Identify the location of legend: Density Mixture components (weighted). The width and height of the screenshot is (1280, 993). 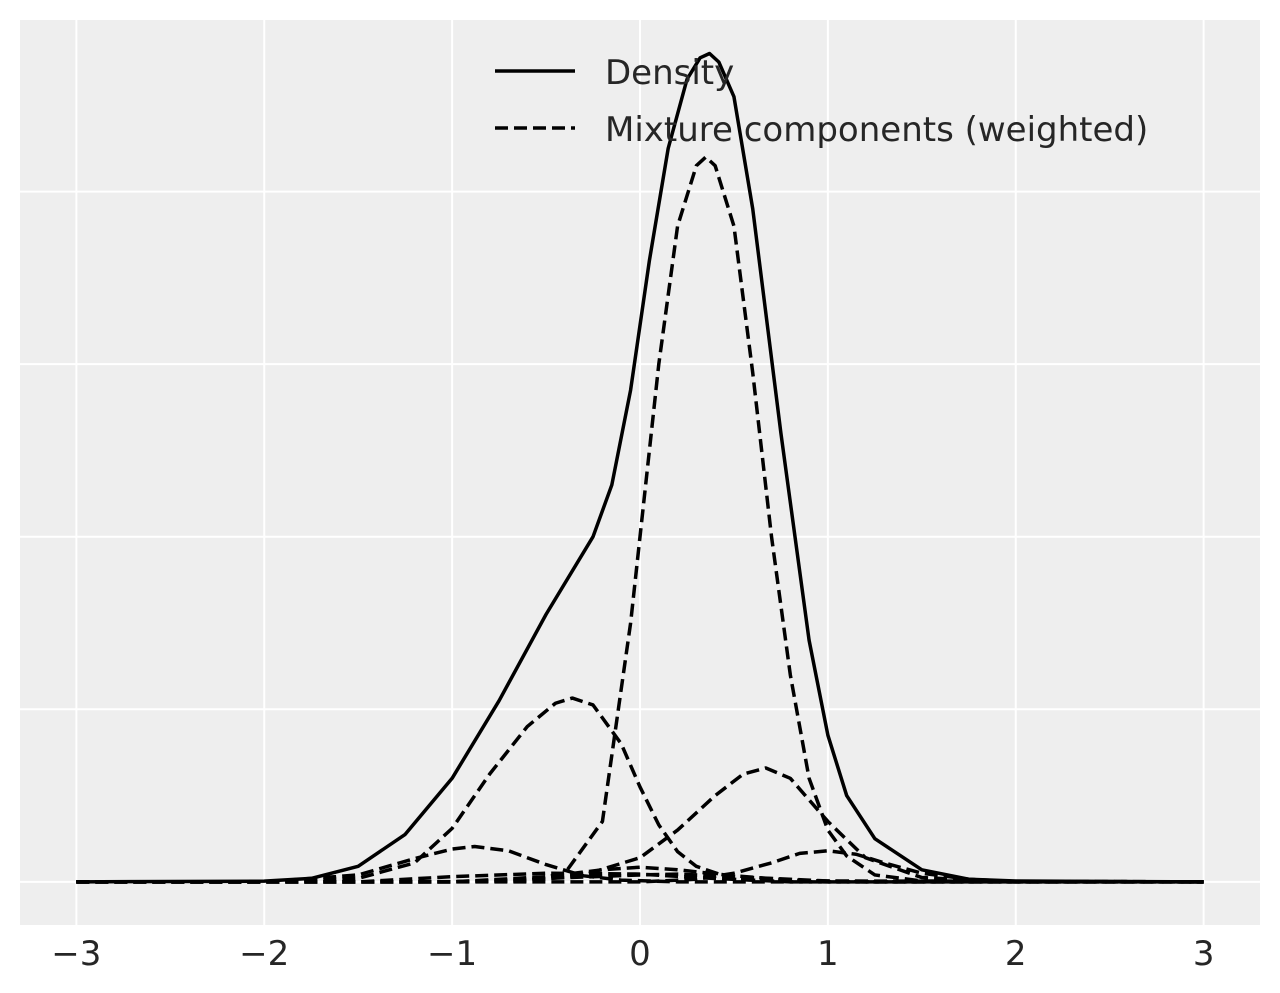
(821, 101).